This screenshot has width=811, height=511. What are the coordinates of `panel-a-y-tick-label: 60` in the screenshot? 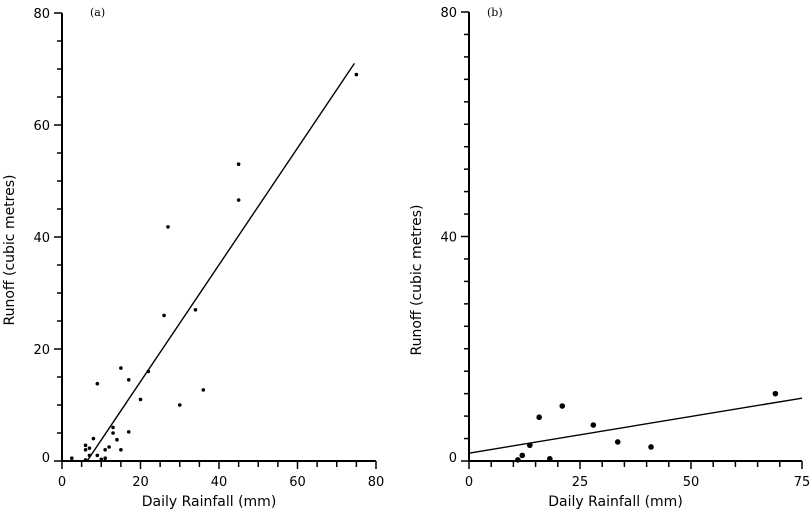 It's located at (41, 126).